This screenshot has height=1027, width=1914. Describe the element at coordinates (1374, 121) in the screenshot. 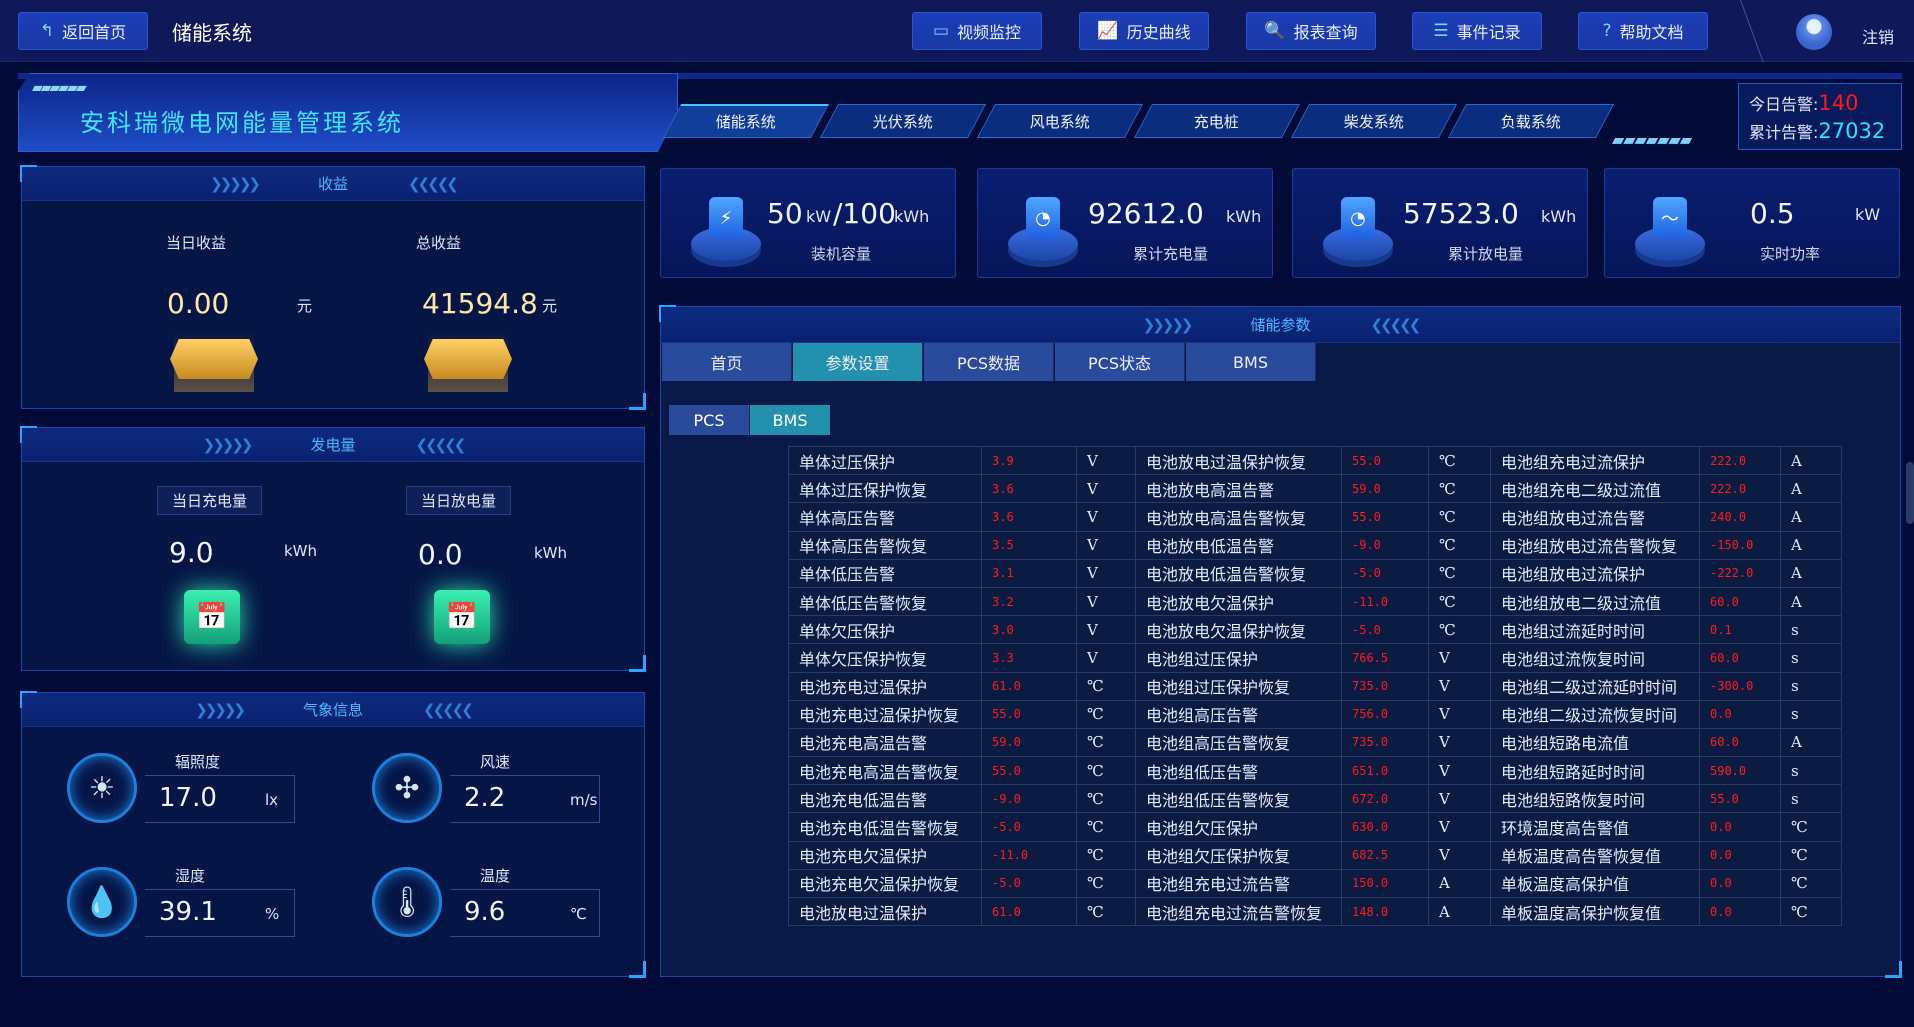

I see `nav-tab: 柴发系统` at that location.